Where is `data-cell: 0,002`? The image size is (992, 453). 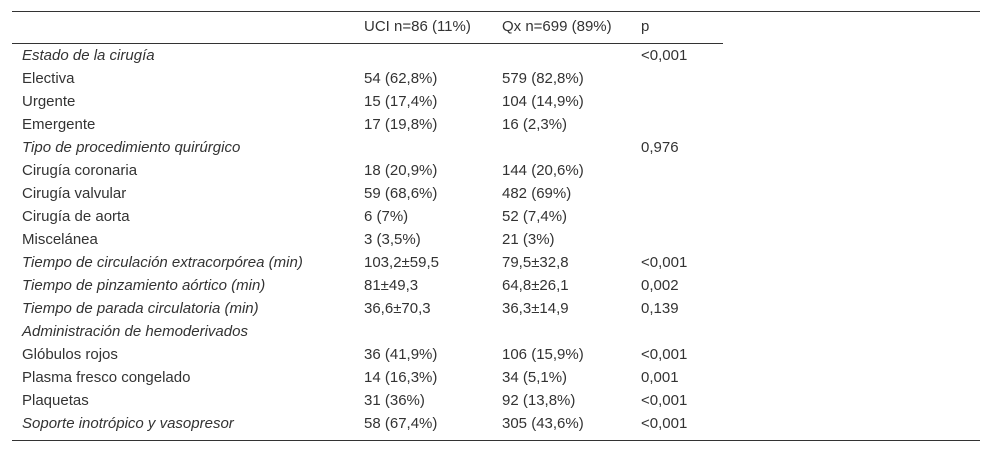 data-cell: 0,002 is located at coordinates (660, 285).